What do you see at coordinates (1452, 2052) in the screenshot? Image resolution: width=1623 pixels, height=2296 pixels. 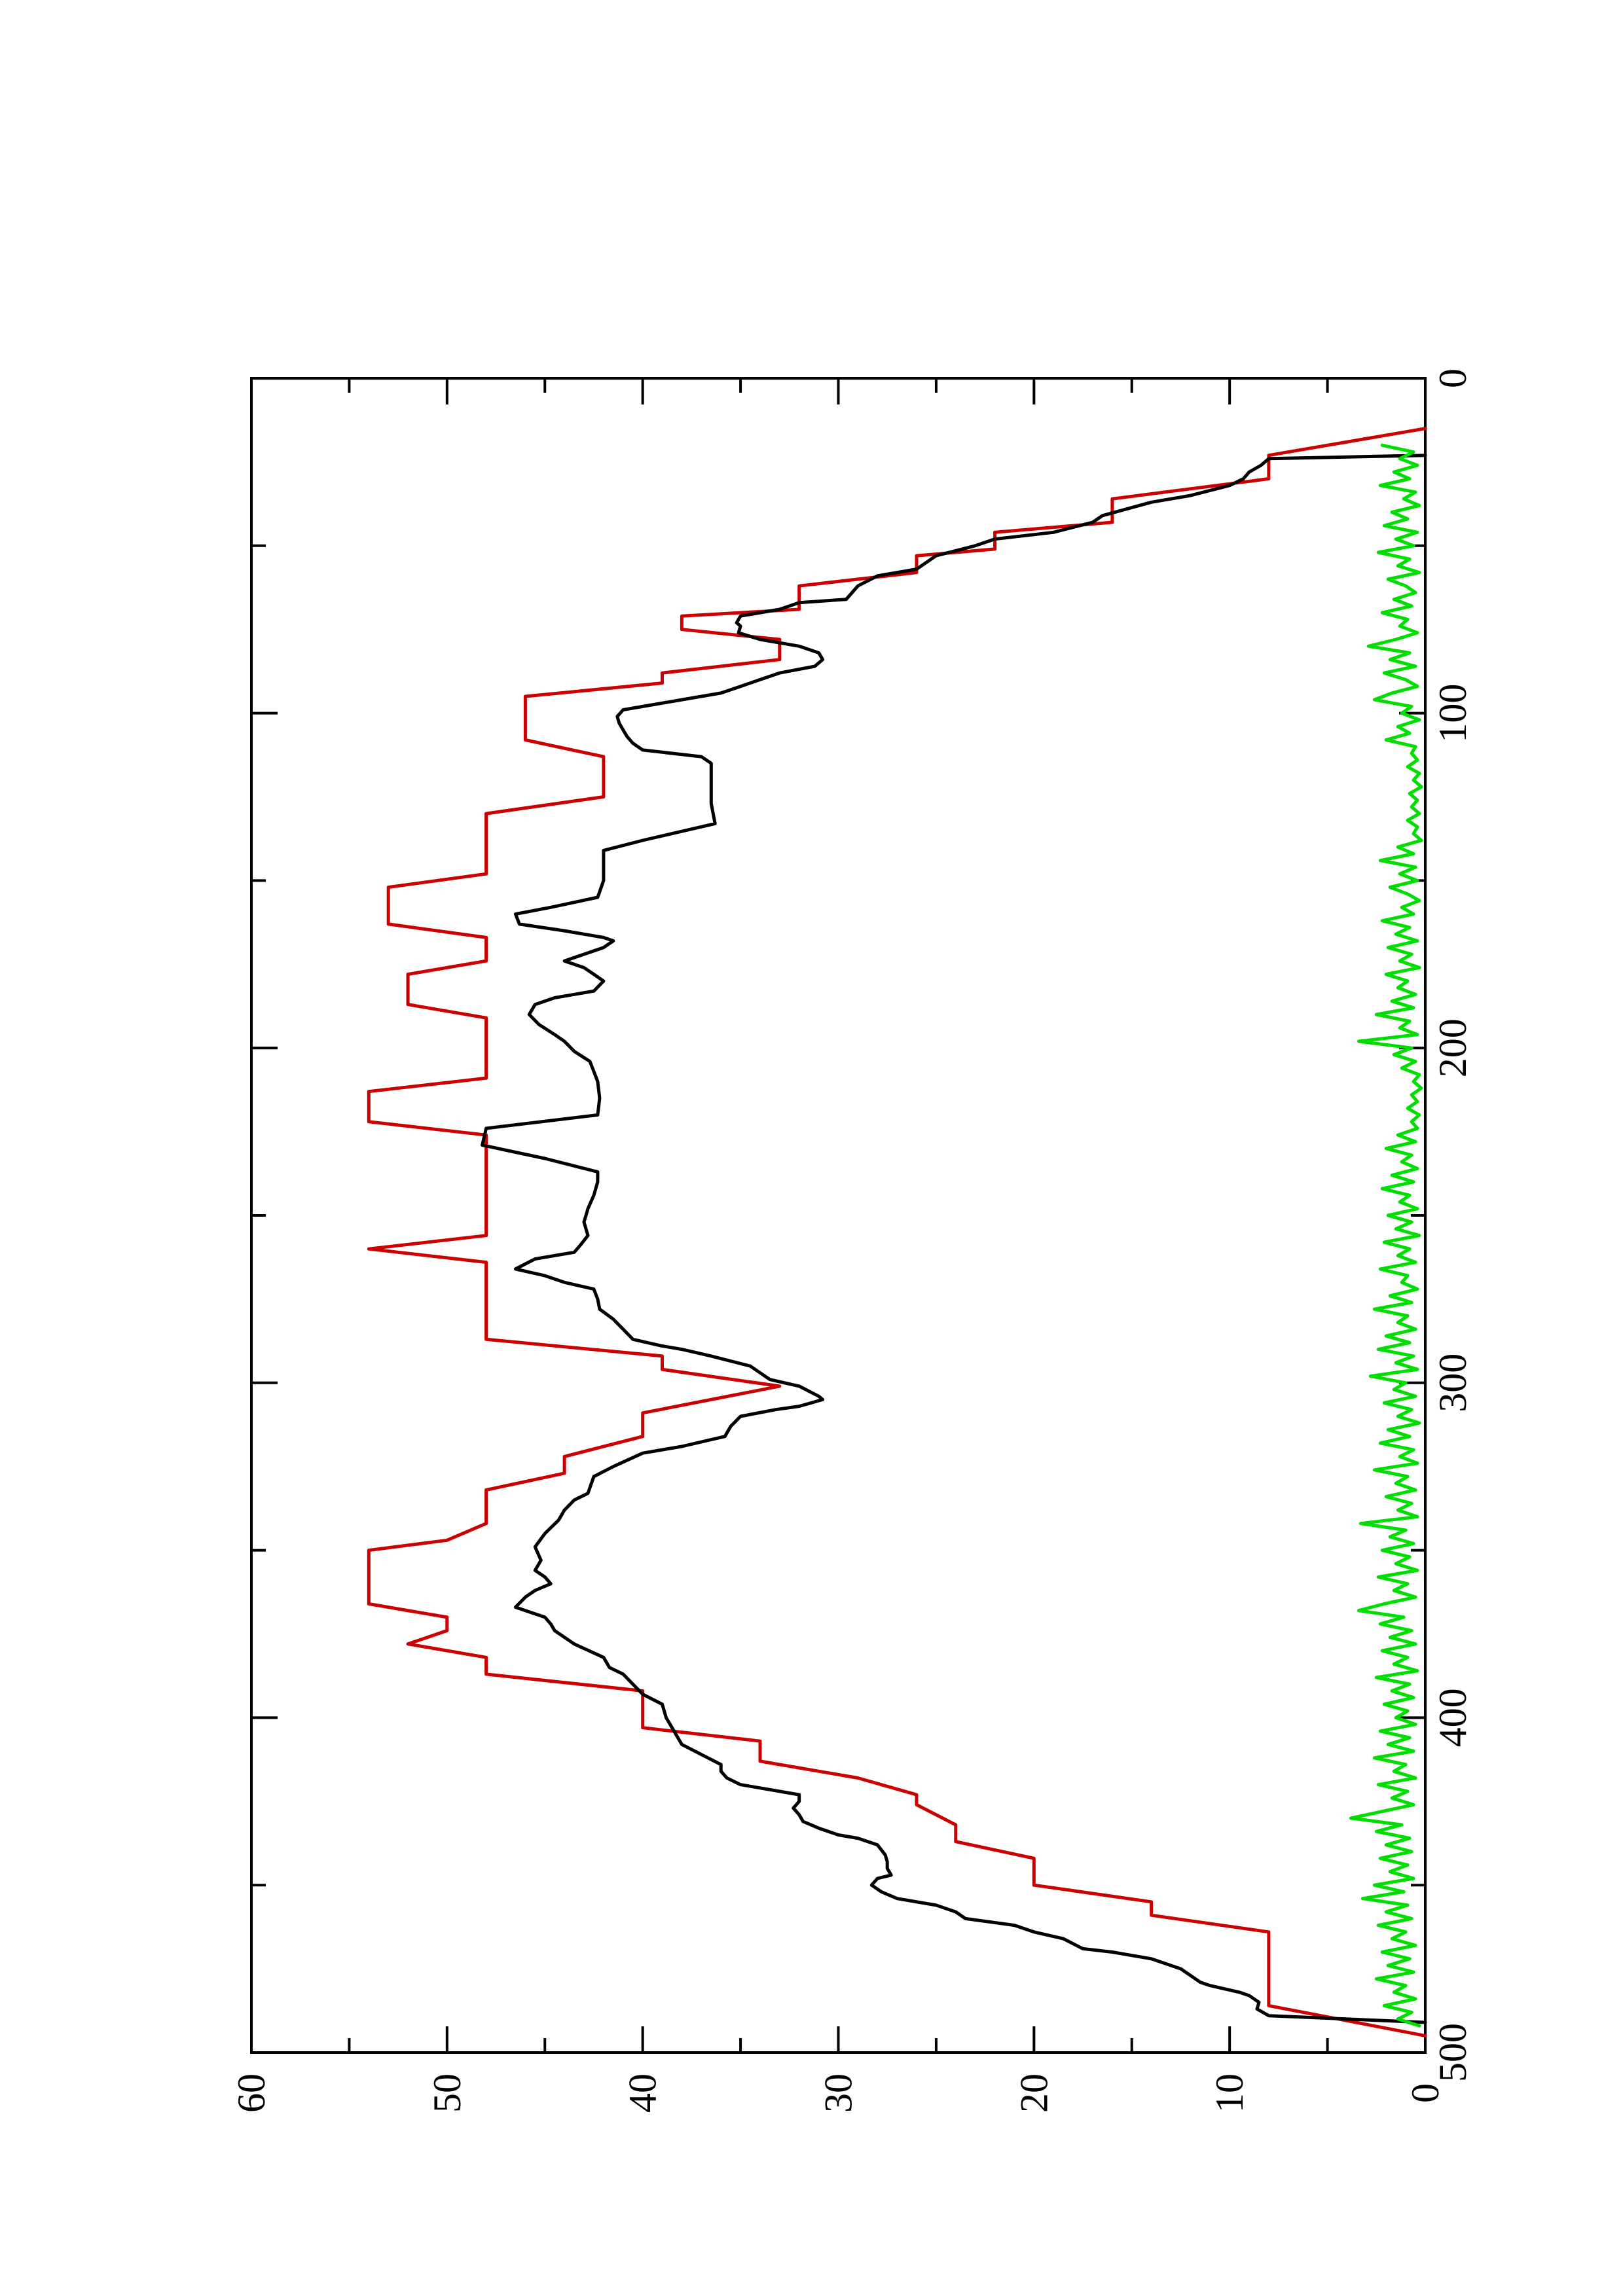 I see `x-tick-label: 500` at bounding box center [1452, 2052].